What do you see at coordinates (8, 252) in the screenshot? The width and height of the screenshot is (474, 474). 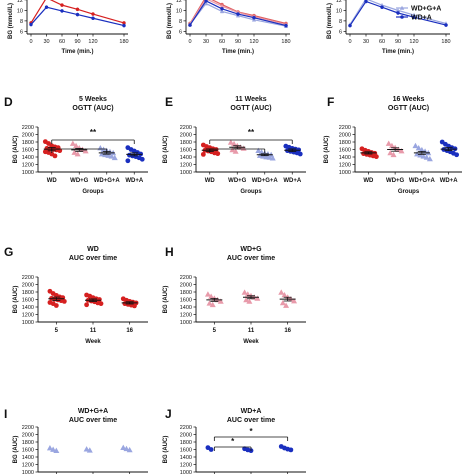 I see `panel-label: G` at bounding box center [8, 252].